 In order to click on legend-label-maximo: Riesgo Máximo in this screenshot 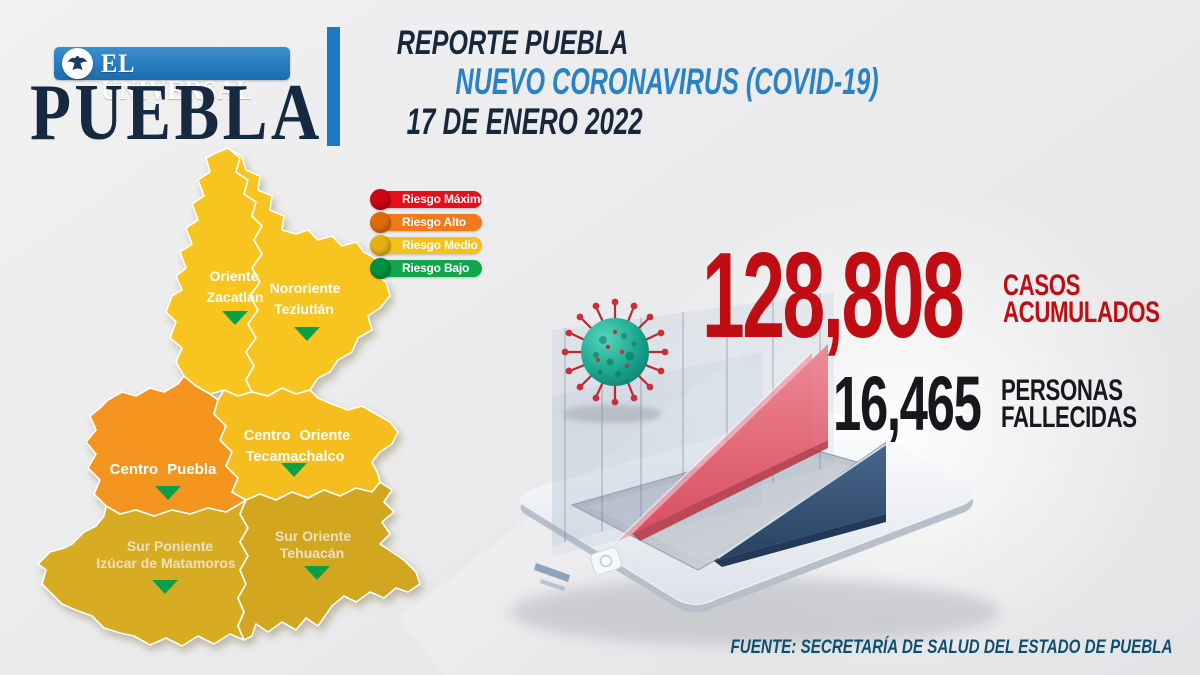, I will do `click(445, 199)`.